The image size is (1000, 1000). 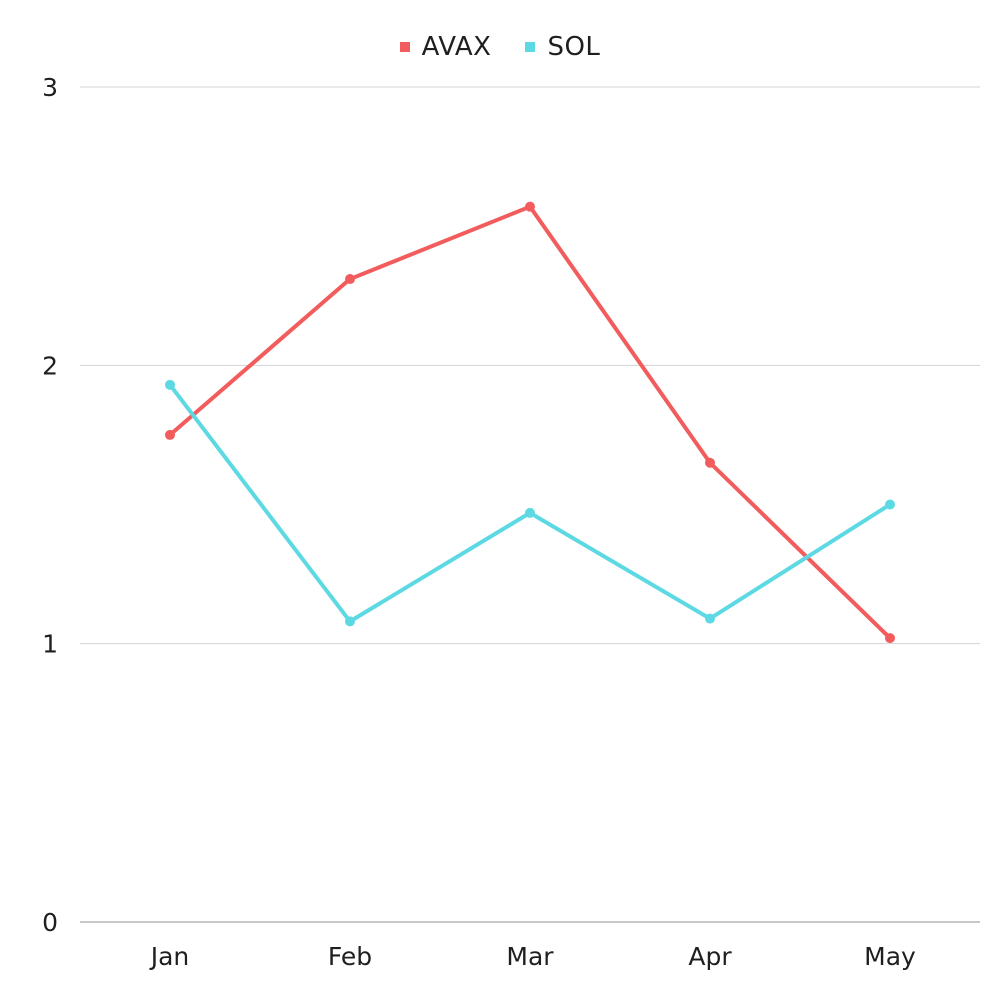 What do you see at coordinates (456, 47) in the screenshot?
I see `legend-label-avax: AVAX` at bounding box center [456, 47].